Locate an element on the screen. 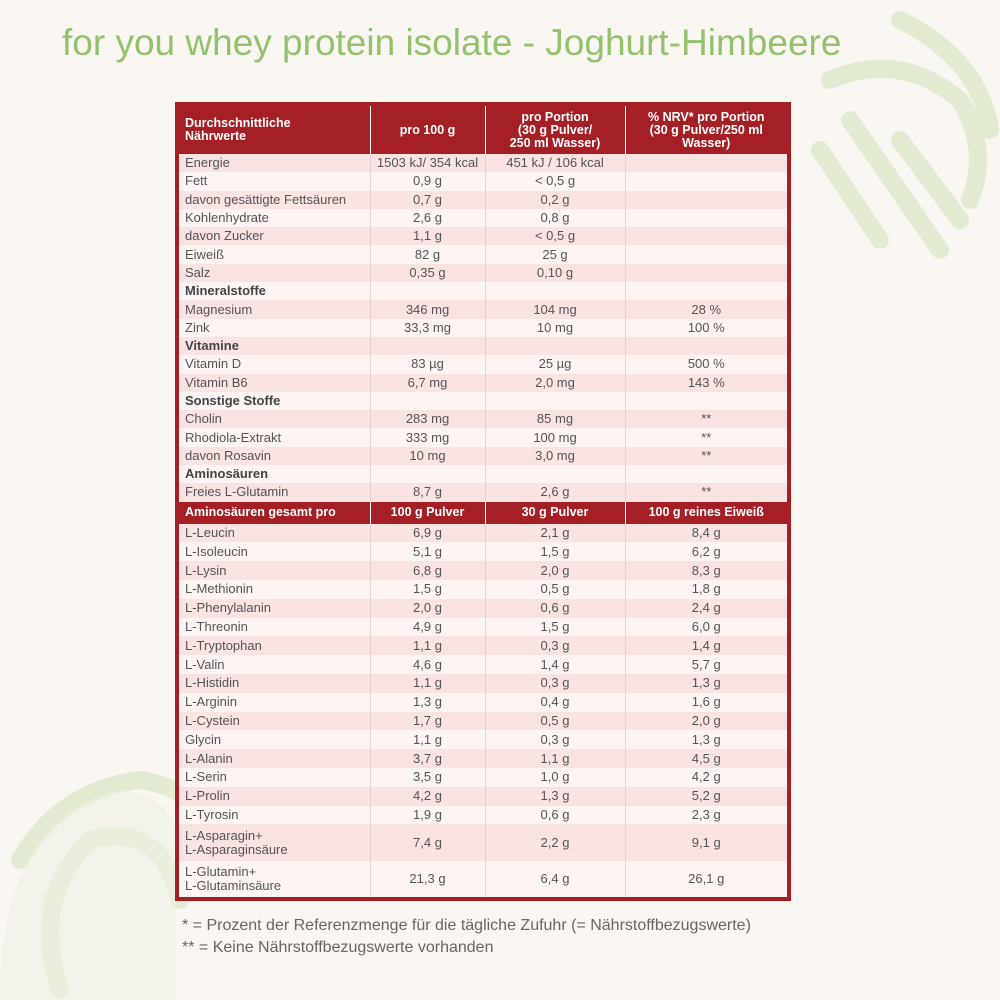  table-cell: 2,1 g is located at coordinates (554, 533).